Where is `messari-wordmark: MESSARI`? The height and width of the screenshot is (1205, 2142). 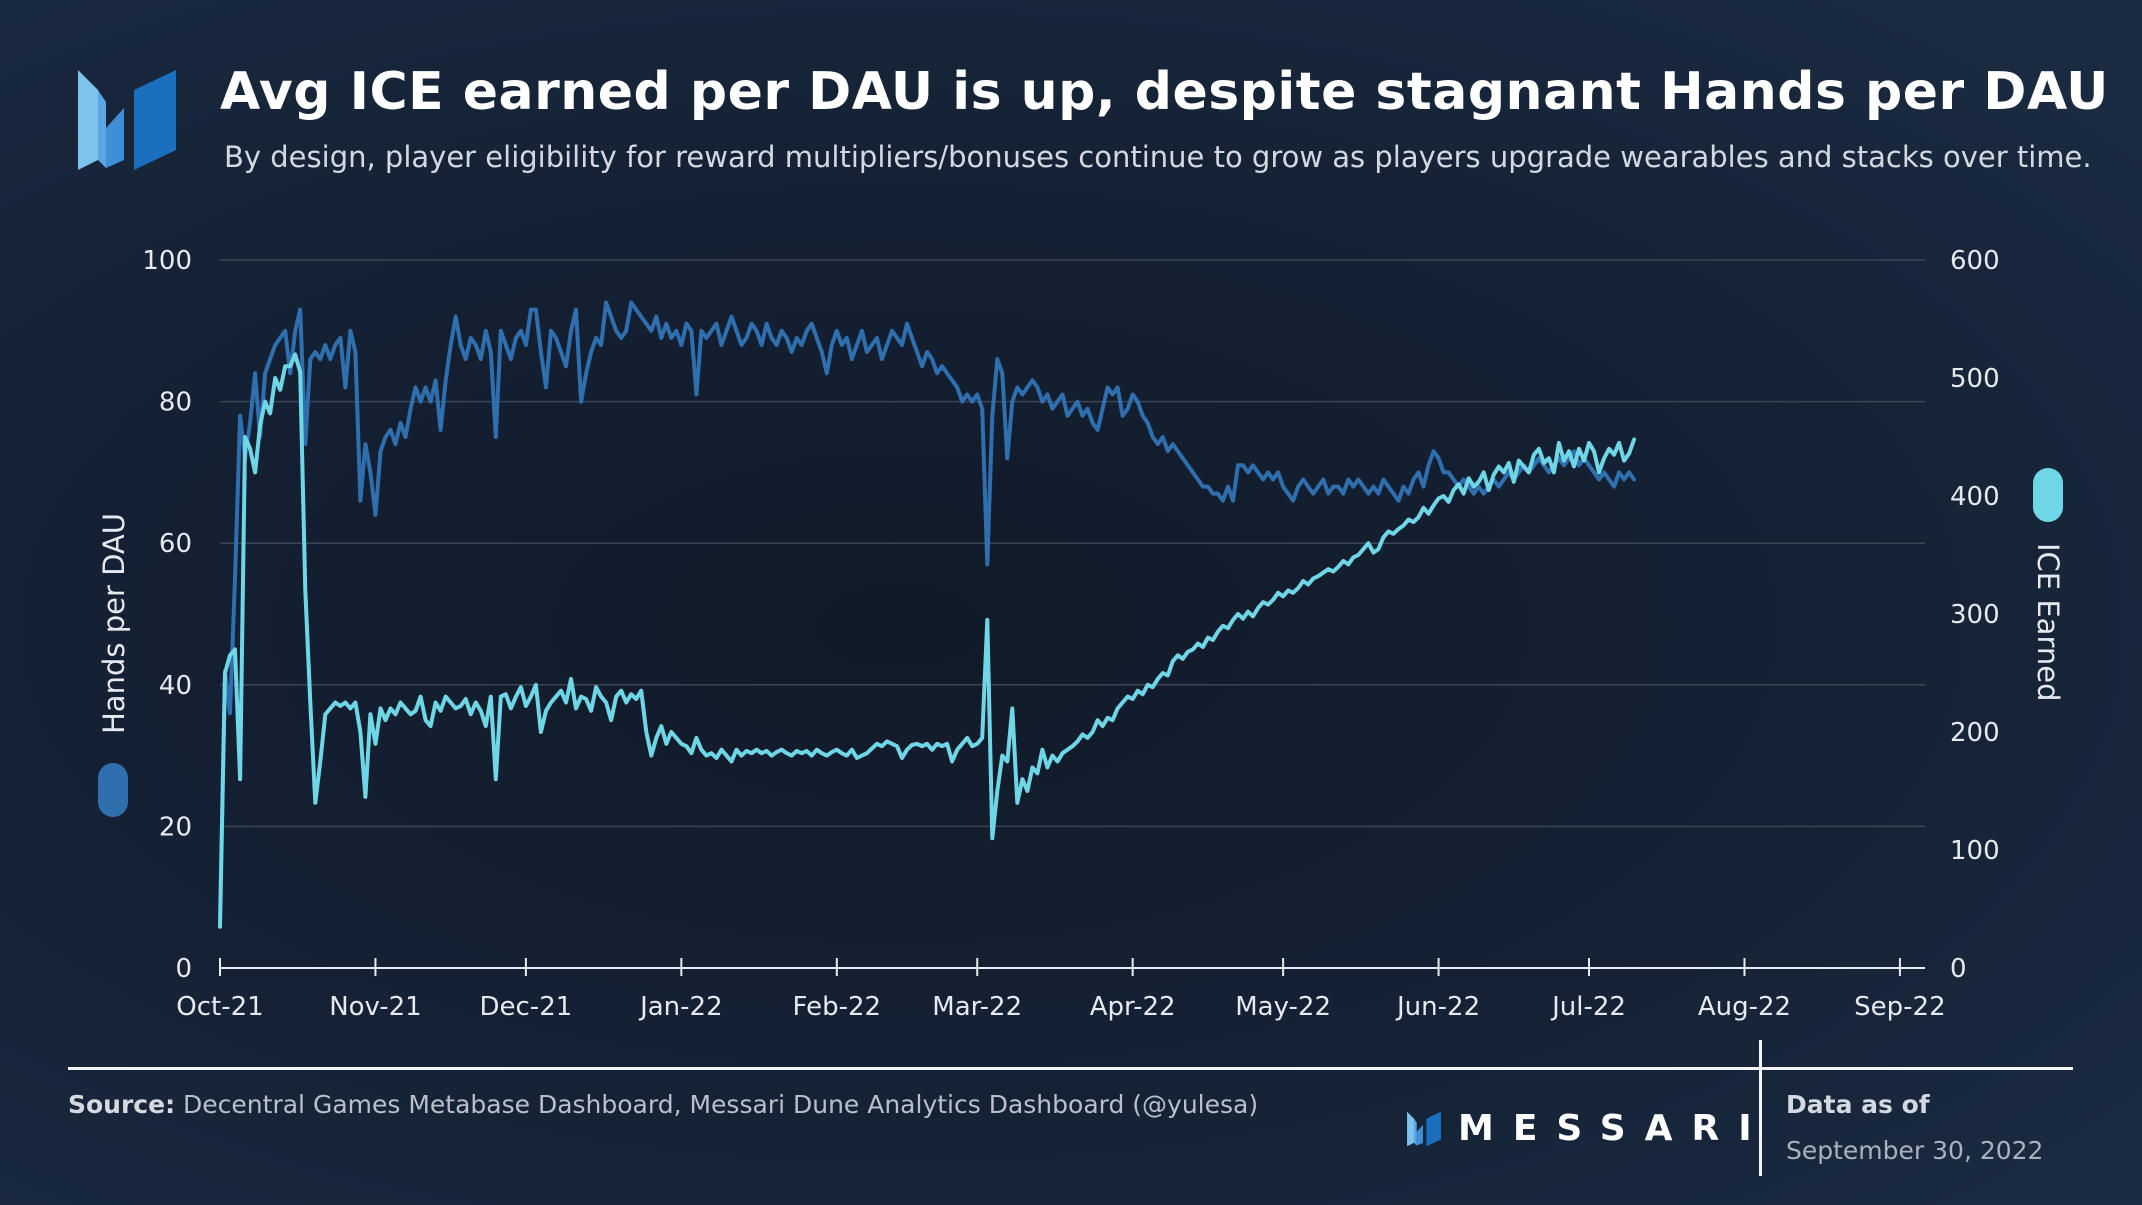
messari-wordmark: MESSARI is located at coordinates (1614, 1128).